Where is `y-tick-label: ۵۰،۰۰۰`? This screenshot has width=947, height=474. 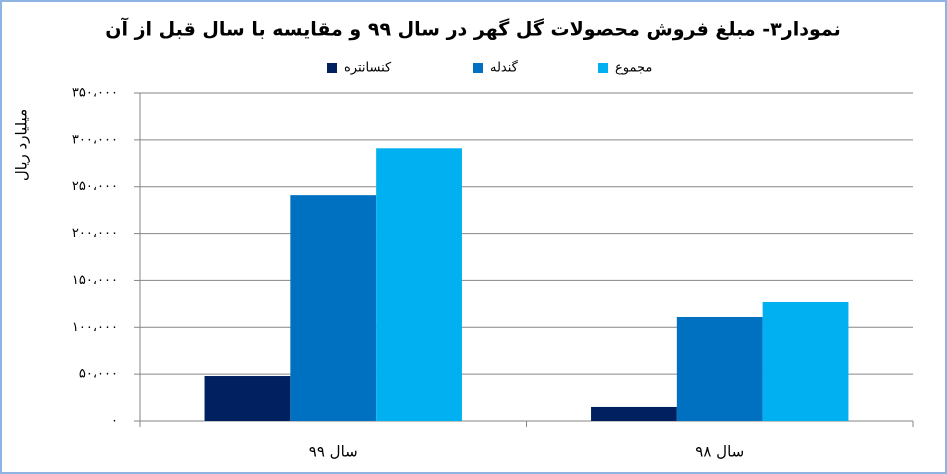
y-tick-label: ۵۰،۰۰۰ is located at coordinates (98, 374).